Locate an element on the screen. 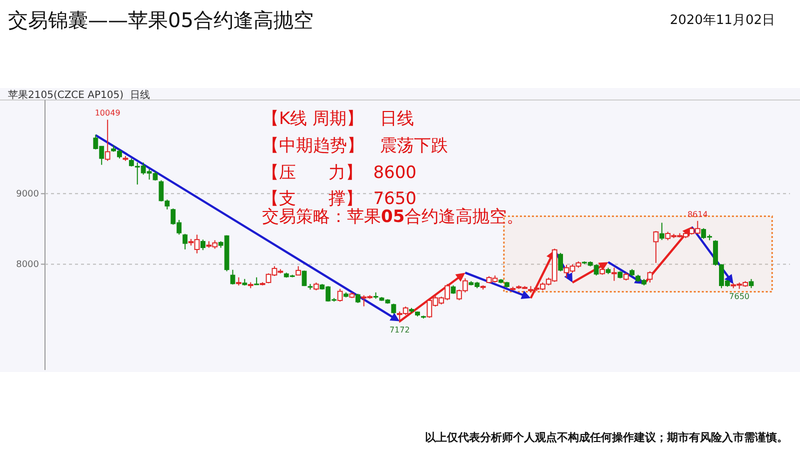 The width and height of the screenshot is (800, 450). annotation: 【K线 周期】 日线 is located at coordinates (338, 119).